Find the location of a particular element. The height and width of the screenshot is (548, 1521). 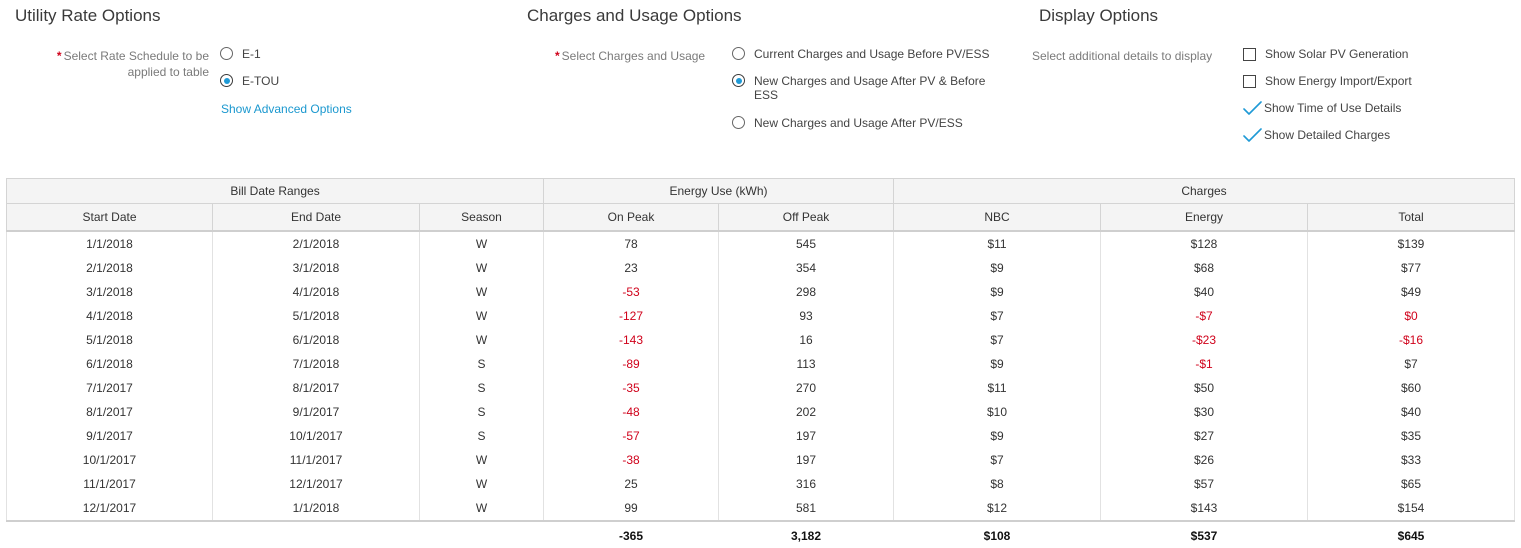

column-header-total: Total is located at coordinates (1411, 217).